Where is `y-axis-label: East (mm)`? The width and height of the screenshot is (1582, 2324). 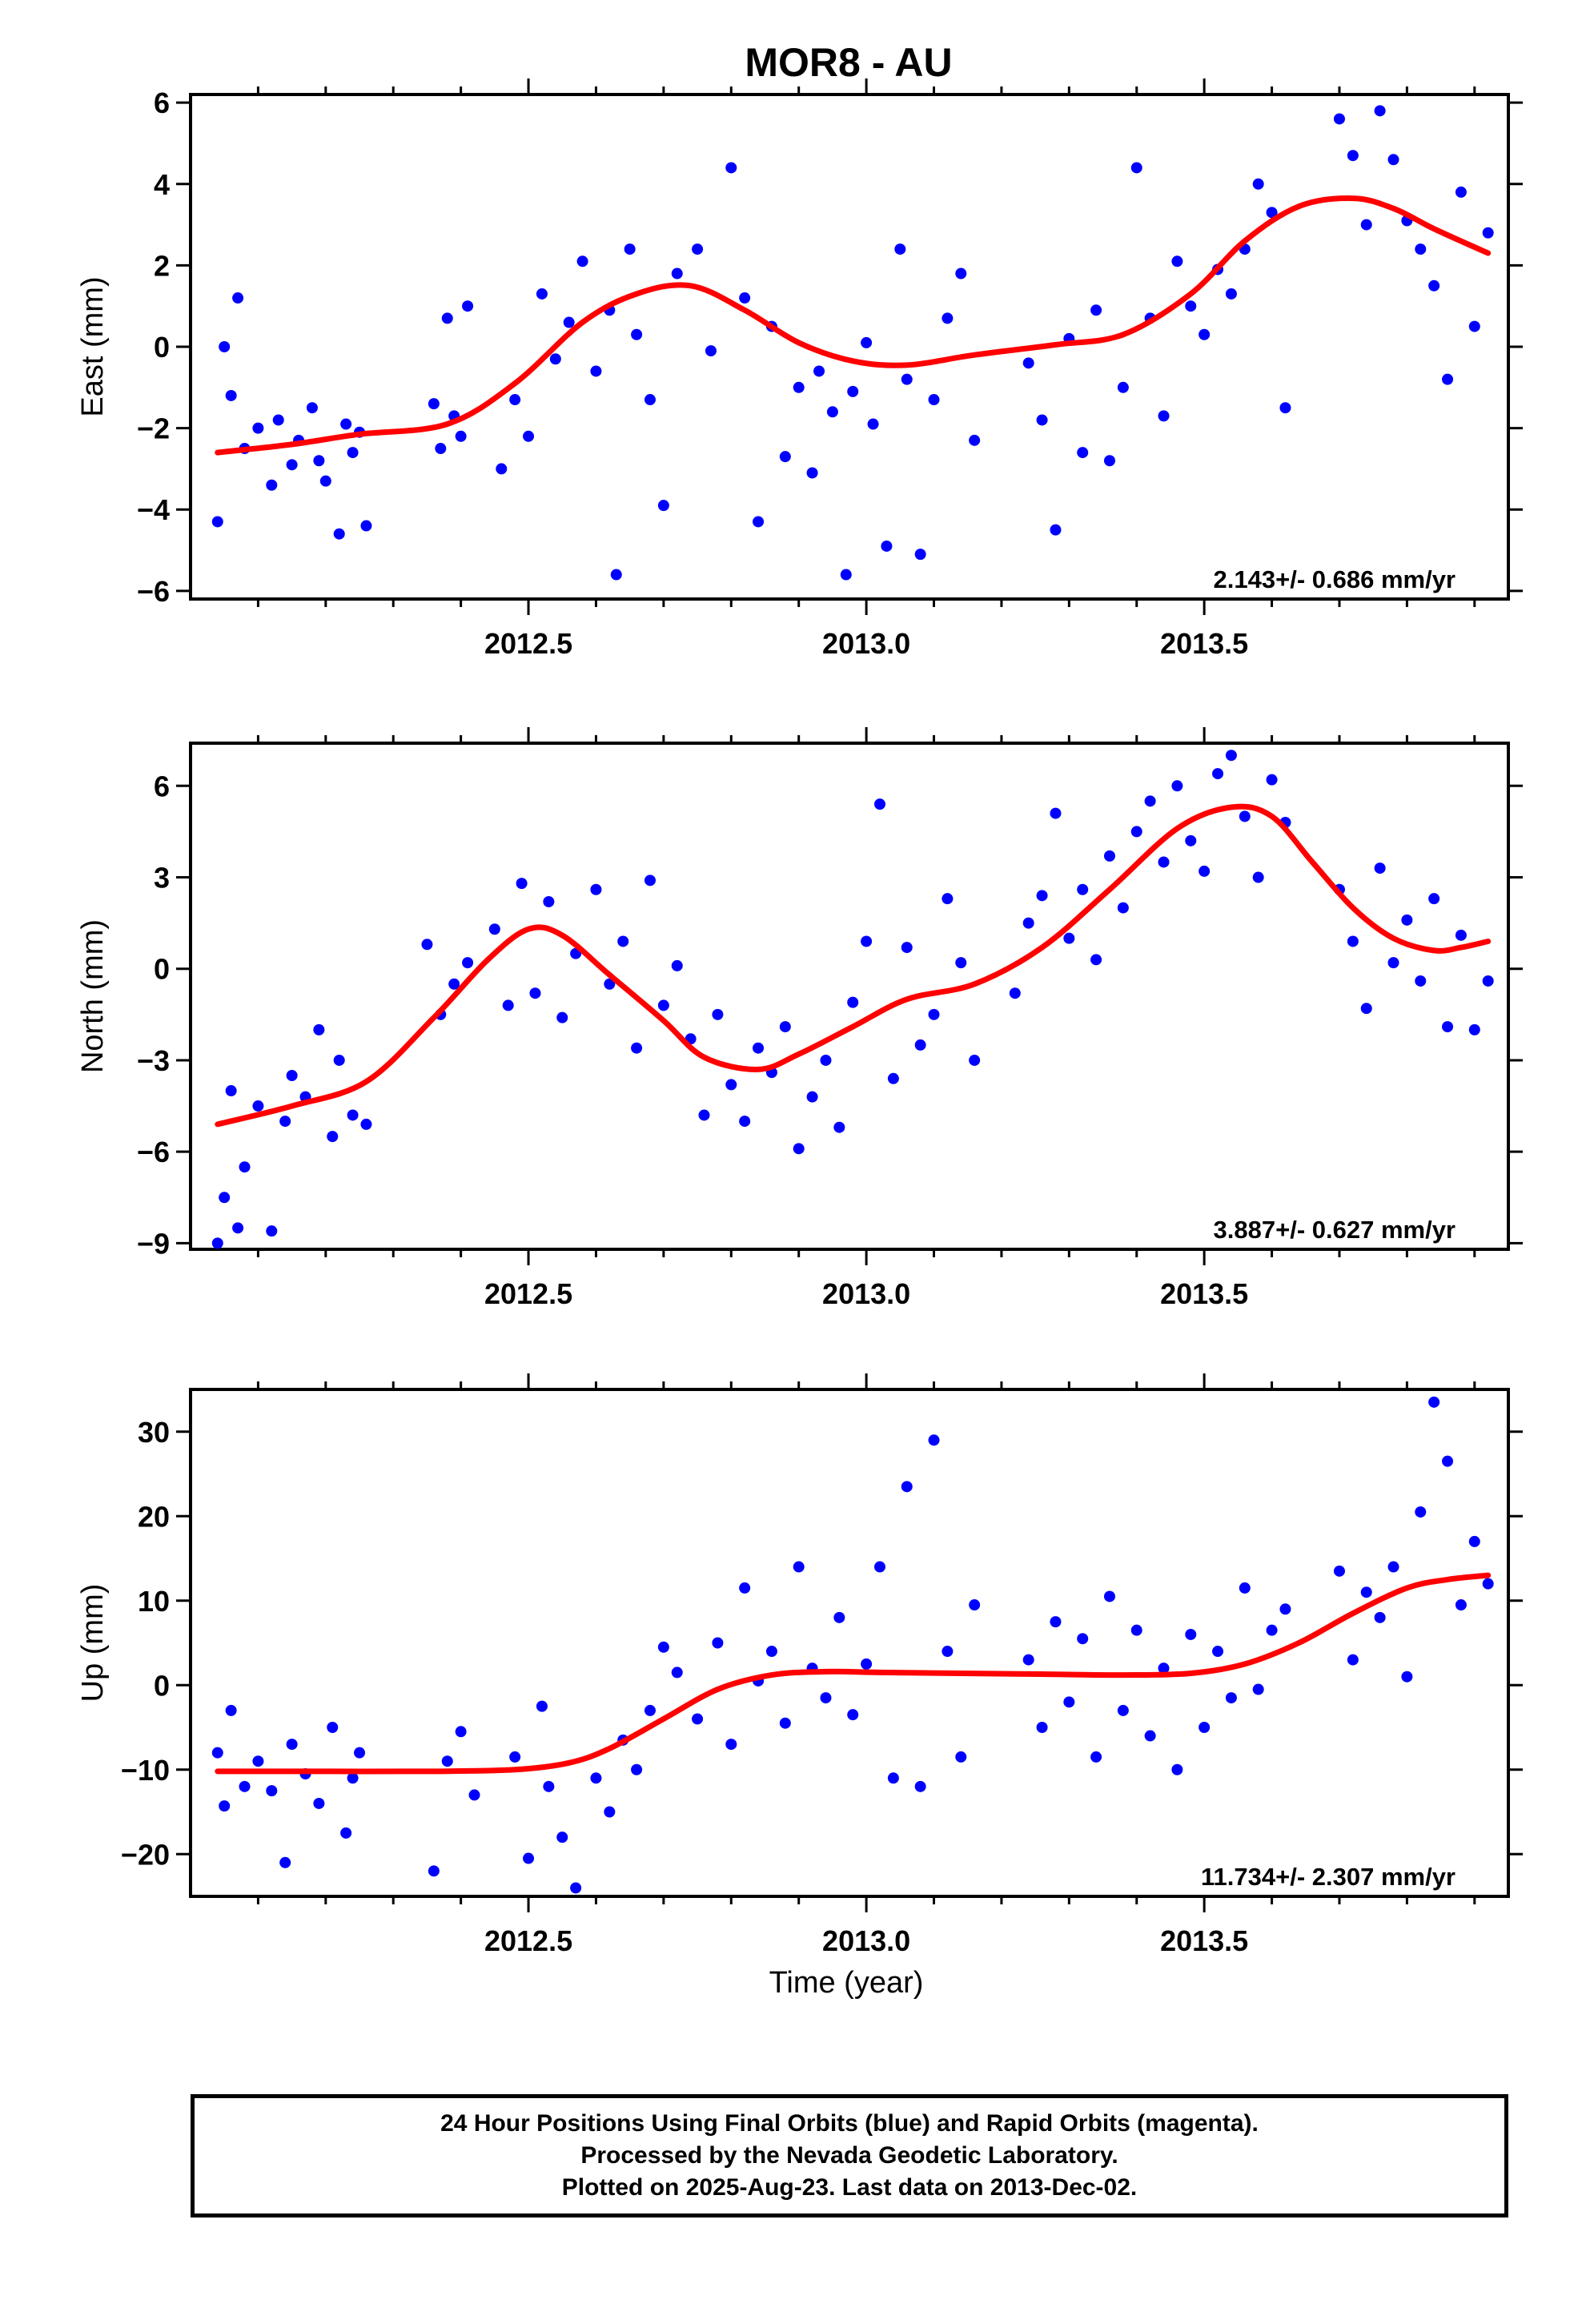
y-axis-label: East (mm) is located at coordinates (93, 346).